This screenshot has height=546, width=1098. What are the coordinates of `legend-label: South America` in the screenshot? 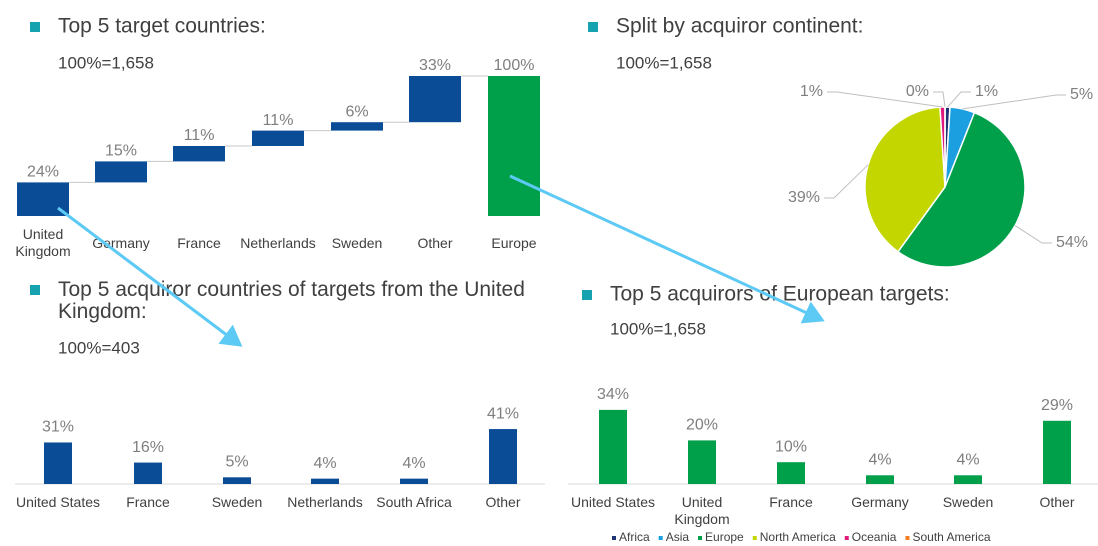 It's located at (951, 537).